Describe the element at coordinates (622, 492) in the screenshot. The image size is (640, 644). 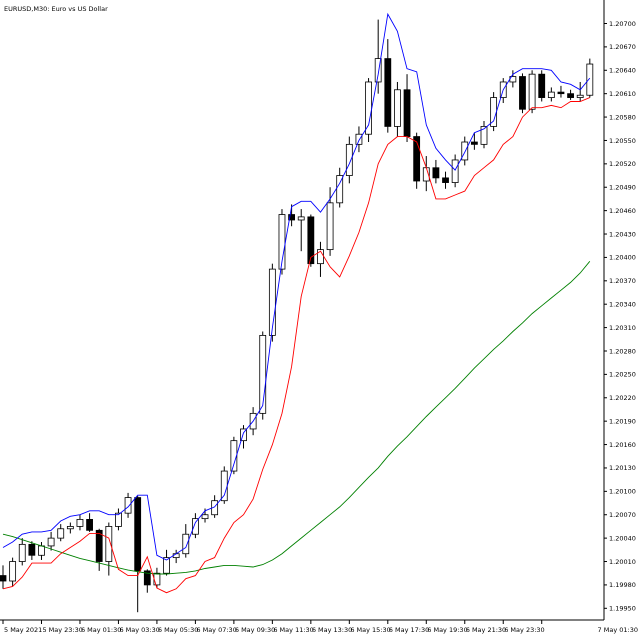
I see `price-tick-label: 1.20100` at that location.